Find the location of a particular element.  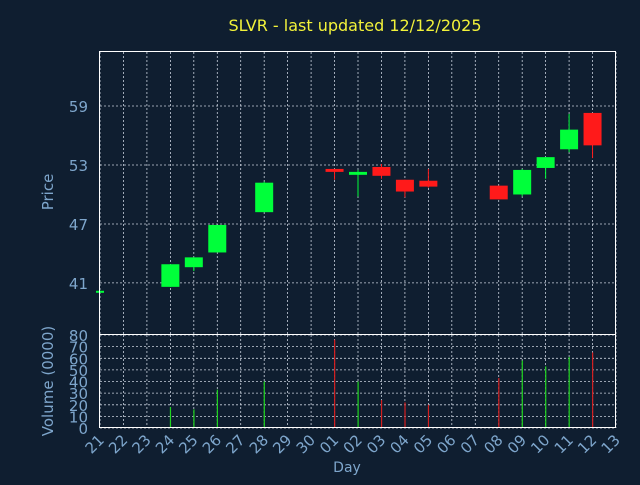

volume-y-tick-label: 30 is located at coordinates (78, 394).